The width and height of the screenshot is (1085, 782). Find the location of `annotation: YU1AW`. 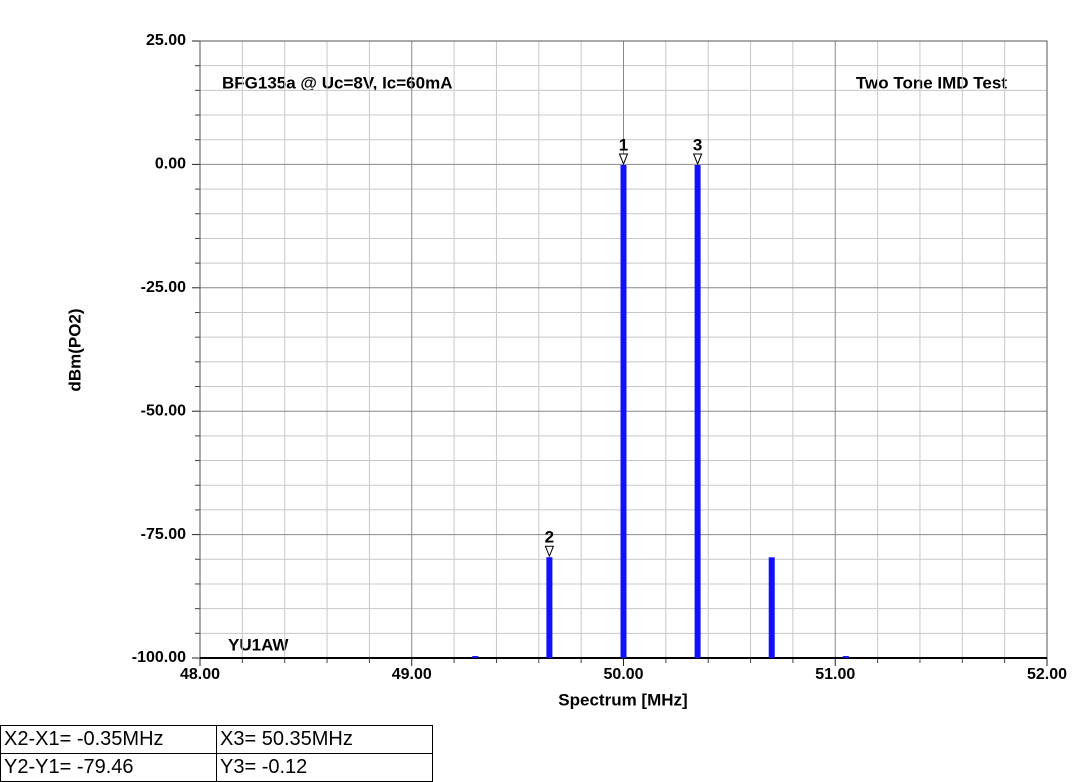

annotation: YU1AW is located at coordinates (258, 644).